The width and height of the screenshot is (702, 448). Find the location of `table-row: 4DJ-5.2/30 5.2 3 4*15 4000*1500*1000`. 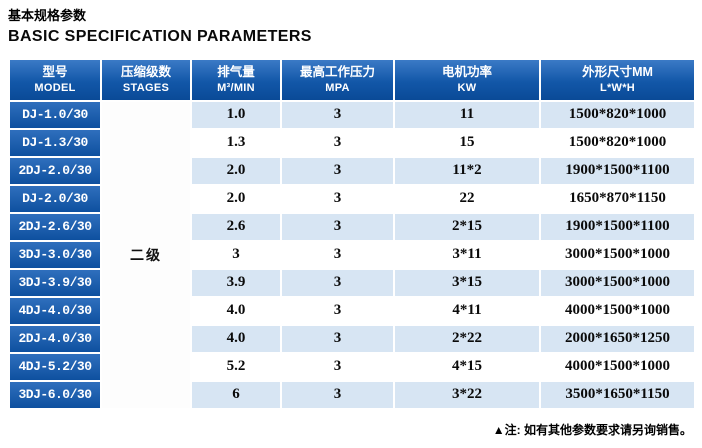

table-row: 4DJ-5.2/30 5.2 3 4*15 4000*1500*1000 is located at coordinates (352, 366).